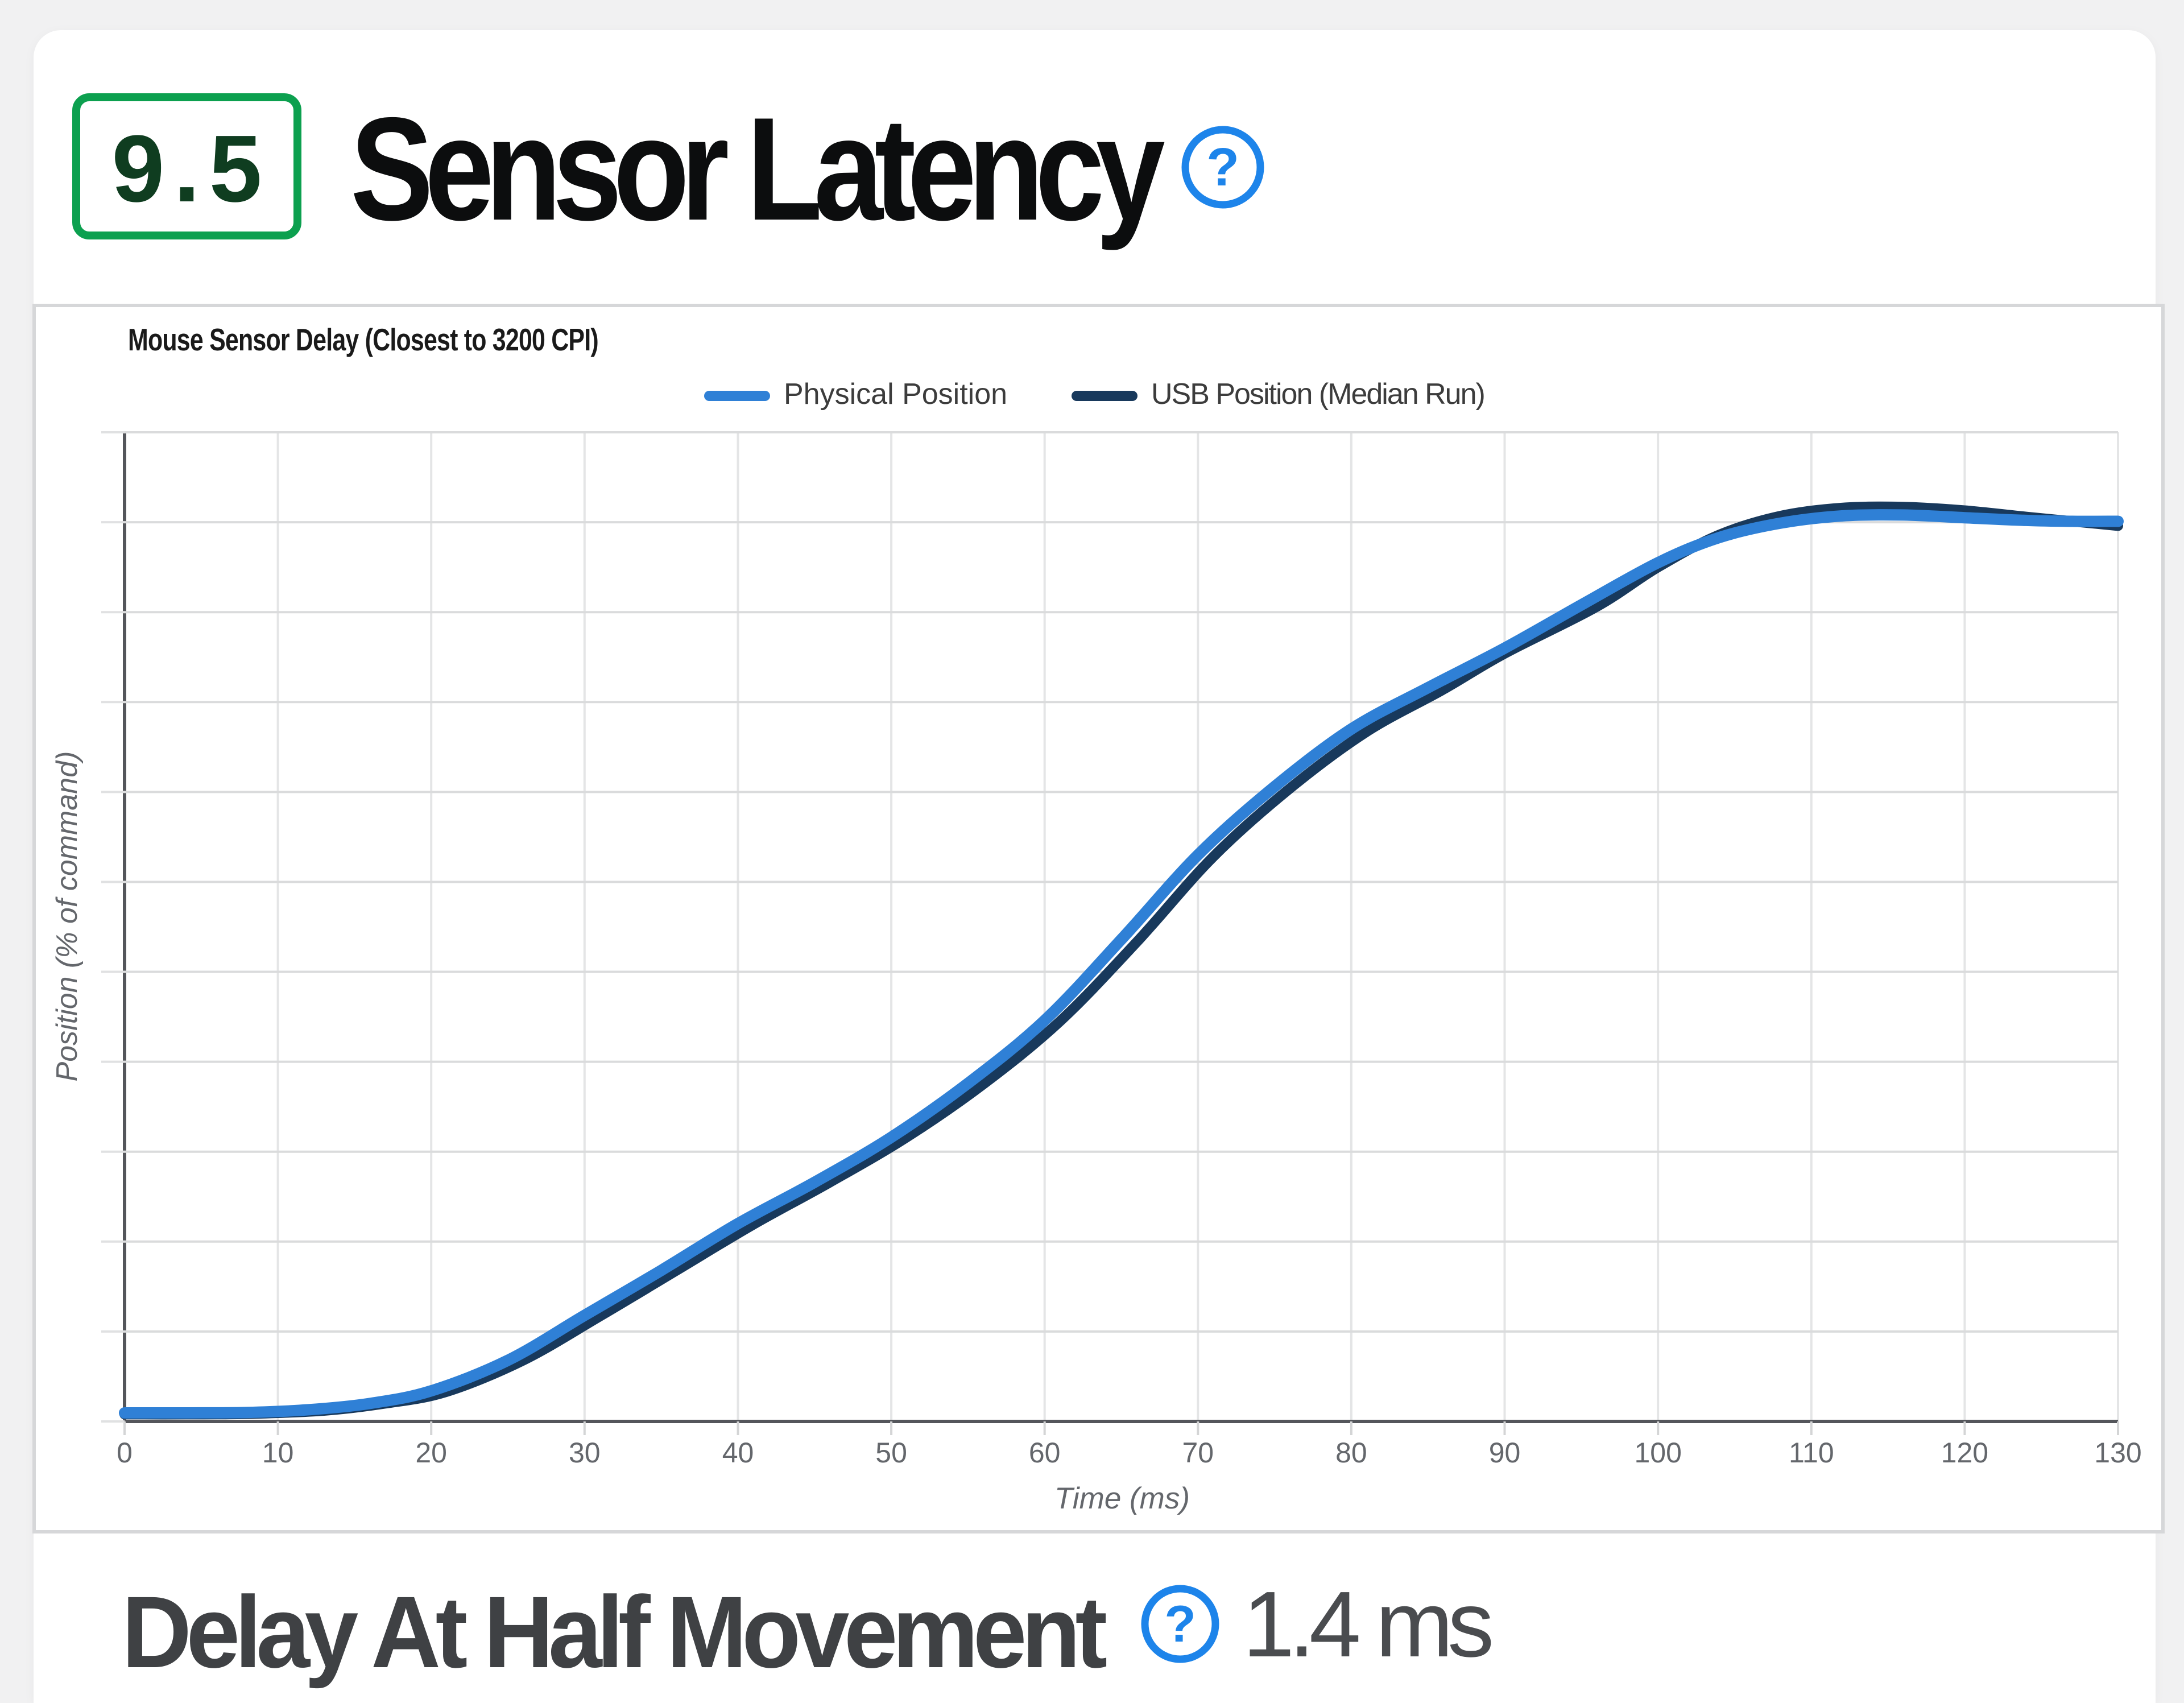 This screenshot has width=2184, height=1703. What do you see at coordinates (1964, 1453) in the screenshot?
I see `svg-text: 120` at bounding box center [1964, 1453].